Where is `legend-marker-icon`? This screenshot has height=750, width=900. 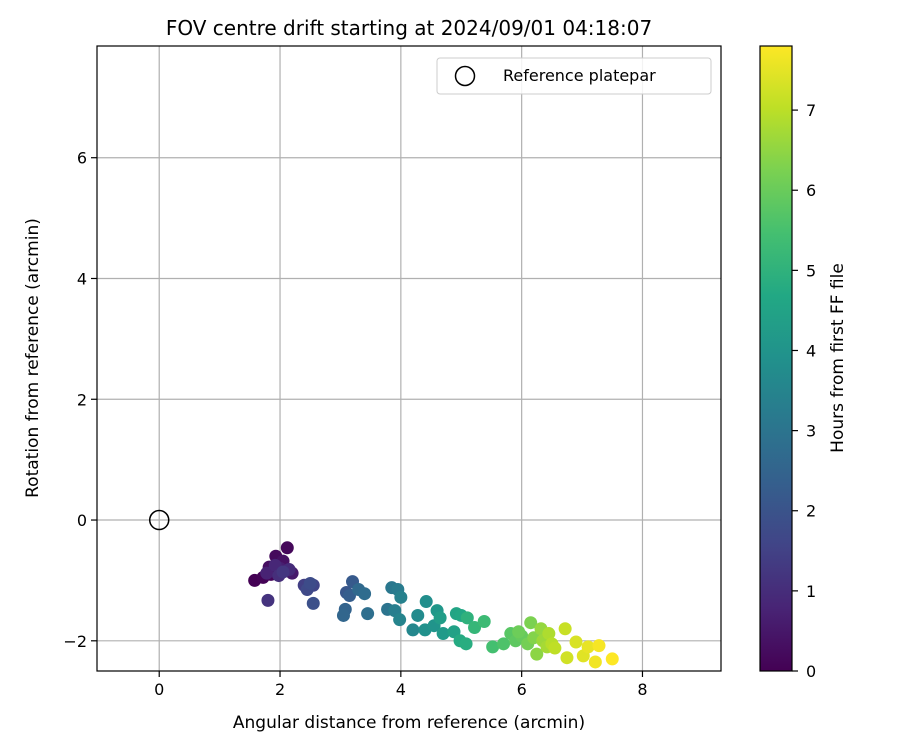
legend-marker-icon is located at coordinates (465, 76).